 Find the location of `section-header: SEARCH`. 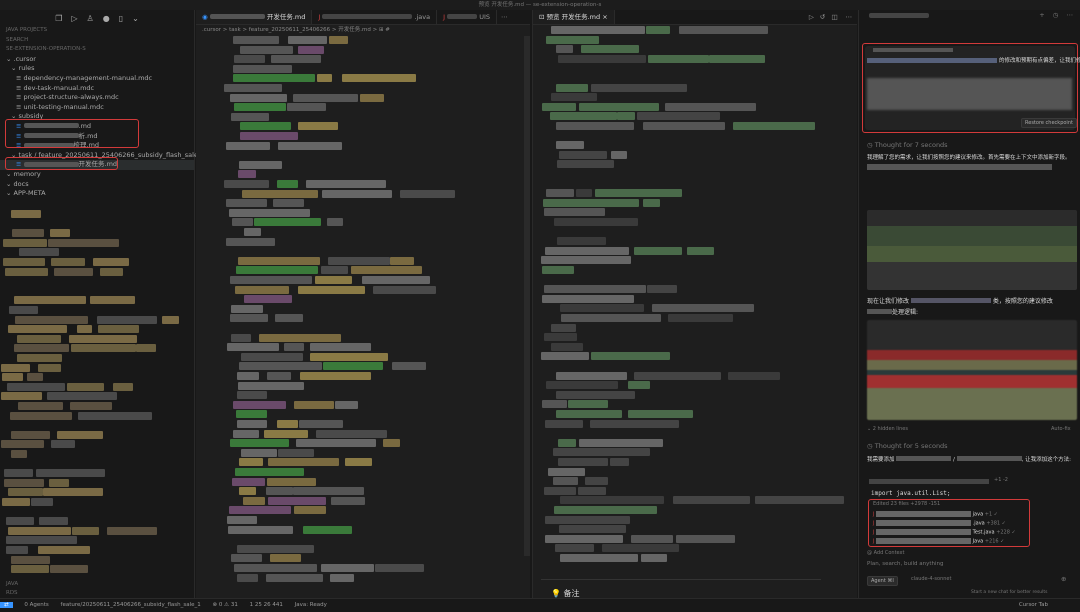

section-header: SEARCH is located at coordinates (17, 39).